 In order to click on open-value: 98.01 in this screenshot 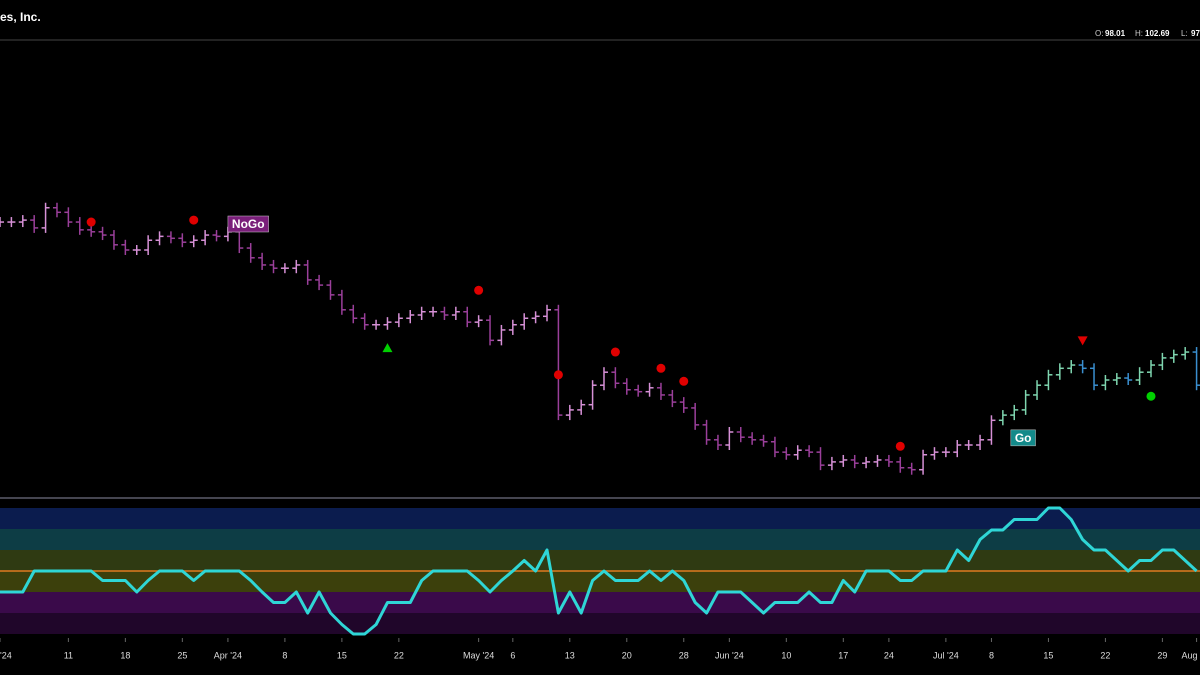, I will do `click(1115, 33)`.